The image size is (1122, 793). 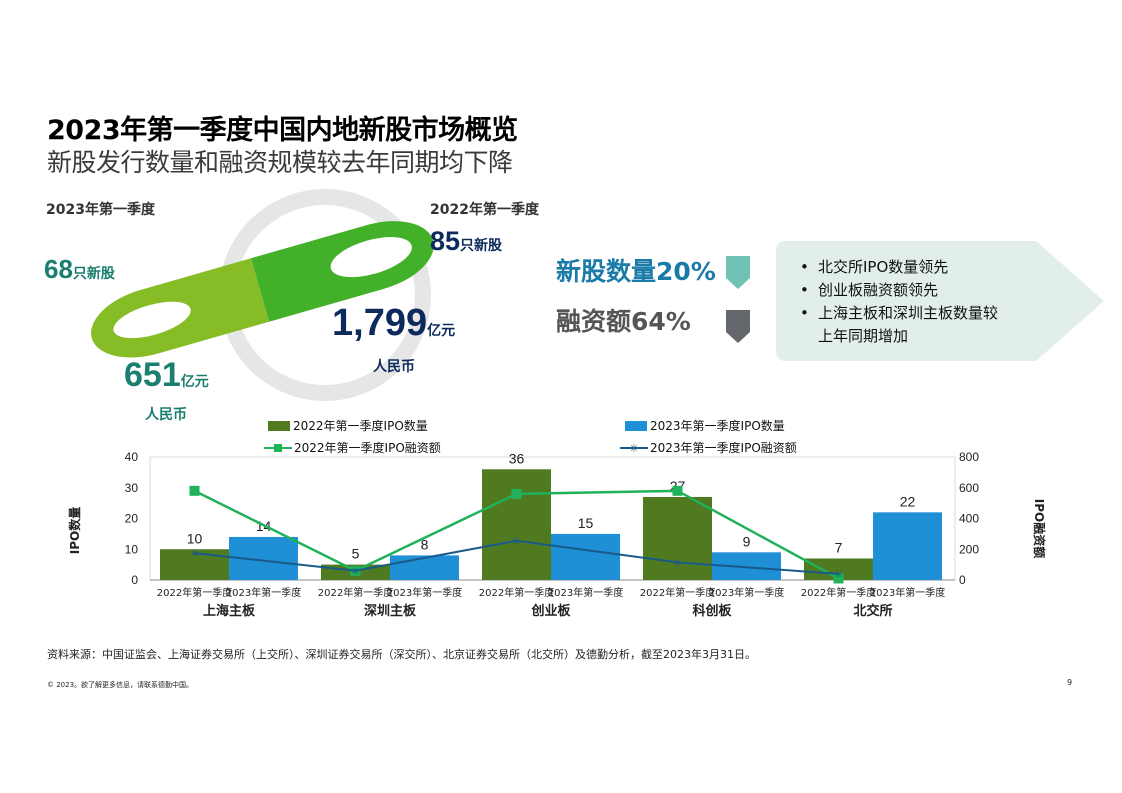 I want to click on y2-tick-label: 200, so click(x=969, y=549).